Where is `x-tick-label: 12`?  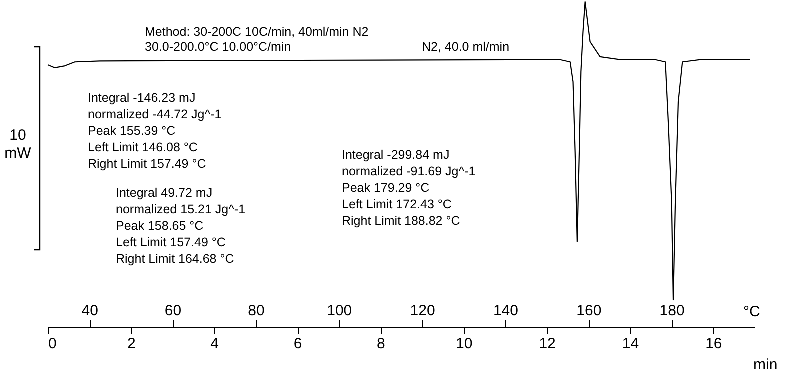 x-tick-label: 12 is located at coordinates (547, 344).